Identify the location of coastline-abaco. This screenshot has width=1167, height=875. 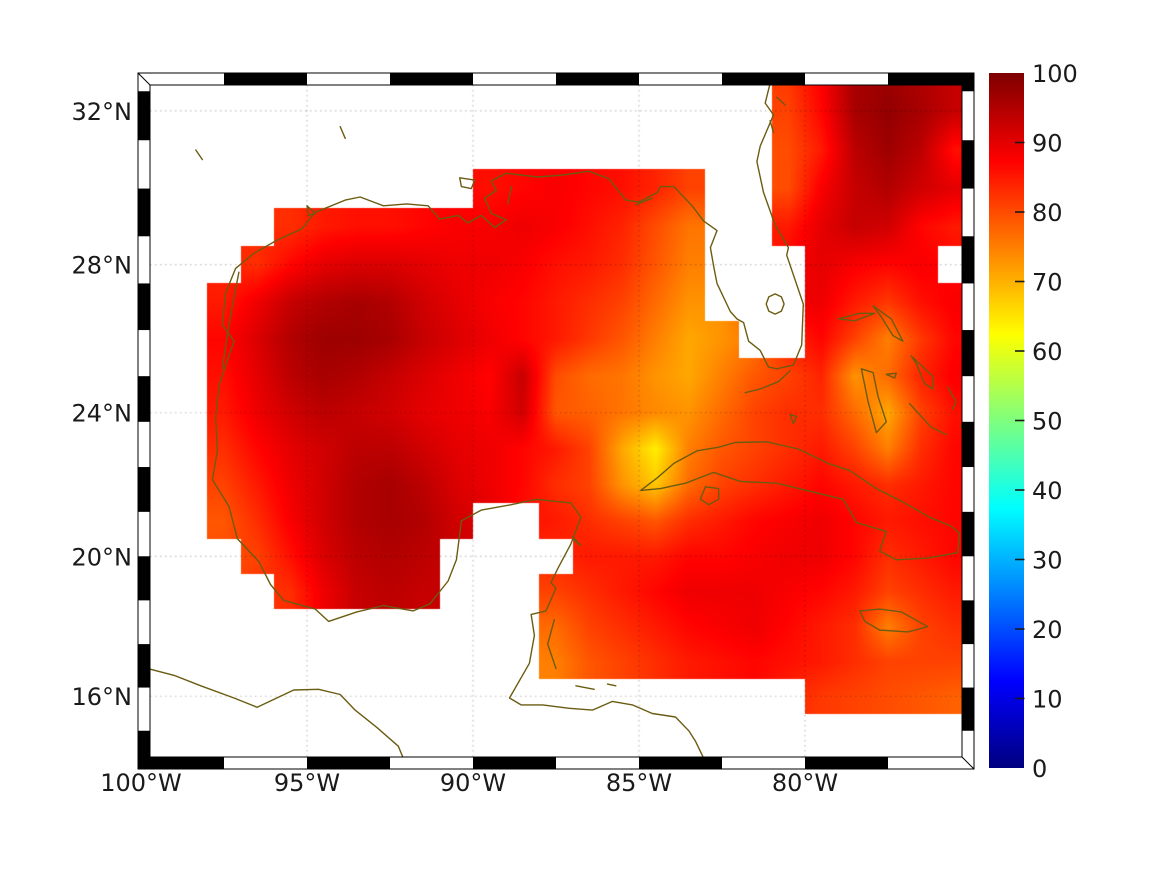
(888, 323).